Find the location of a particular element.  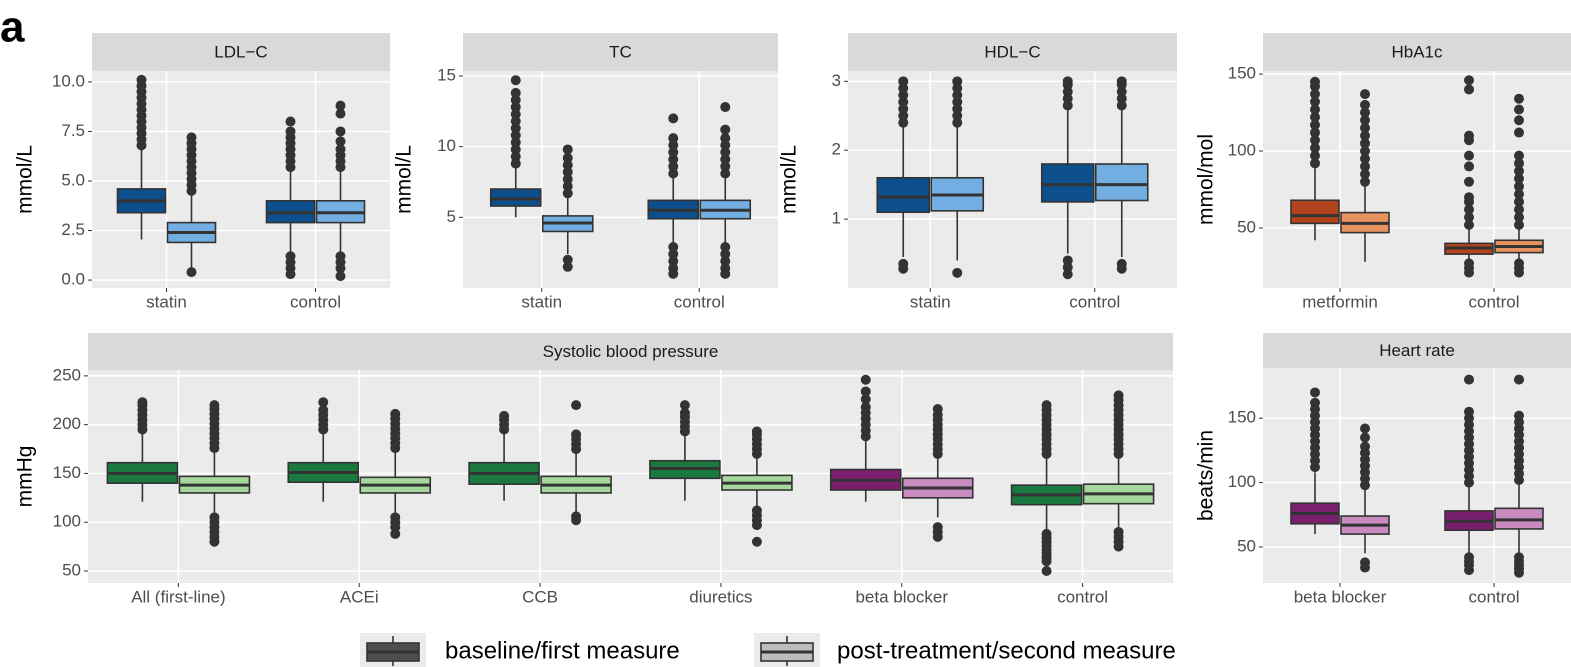

panel-title: HbA1c is located at coordinates (1417, 51).